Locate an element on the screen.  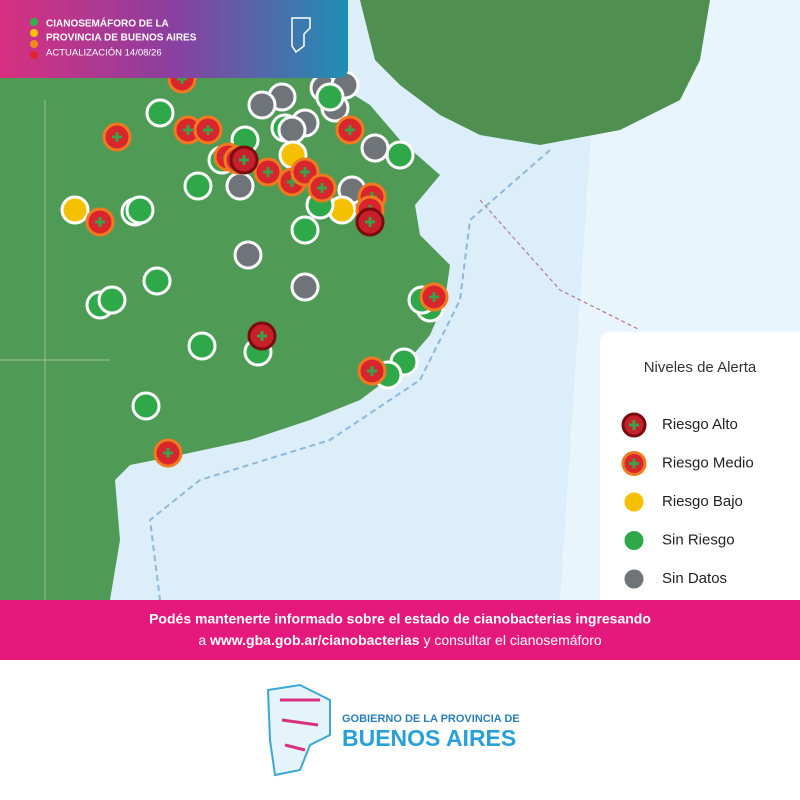
banner-text: a is located at coordinates (202, 640).